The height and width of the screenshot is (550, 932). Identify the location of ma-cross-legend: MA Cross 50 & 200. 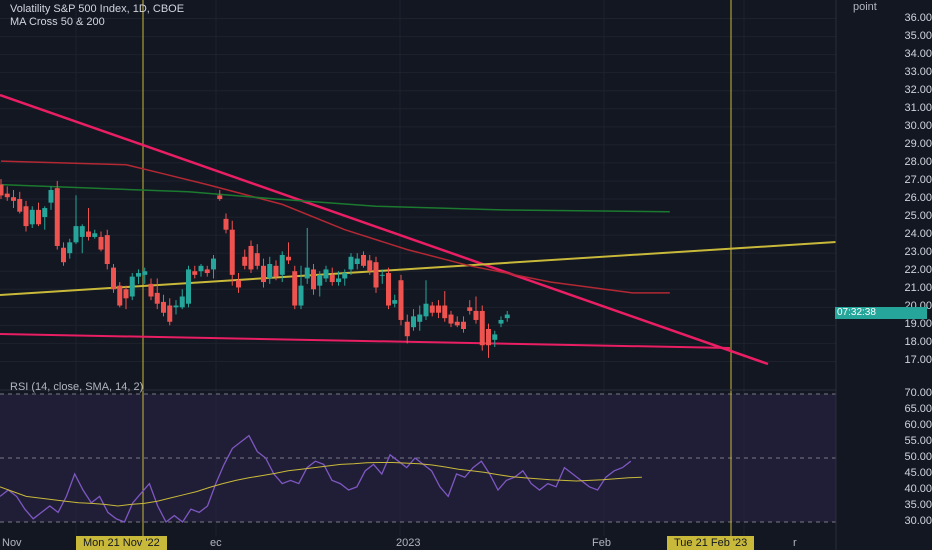
(57, 22).